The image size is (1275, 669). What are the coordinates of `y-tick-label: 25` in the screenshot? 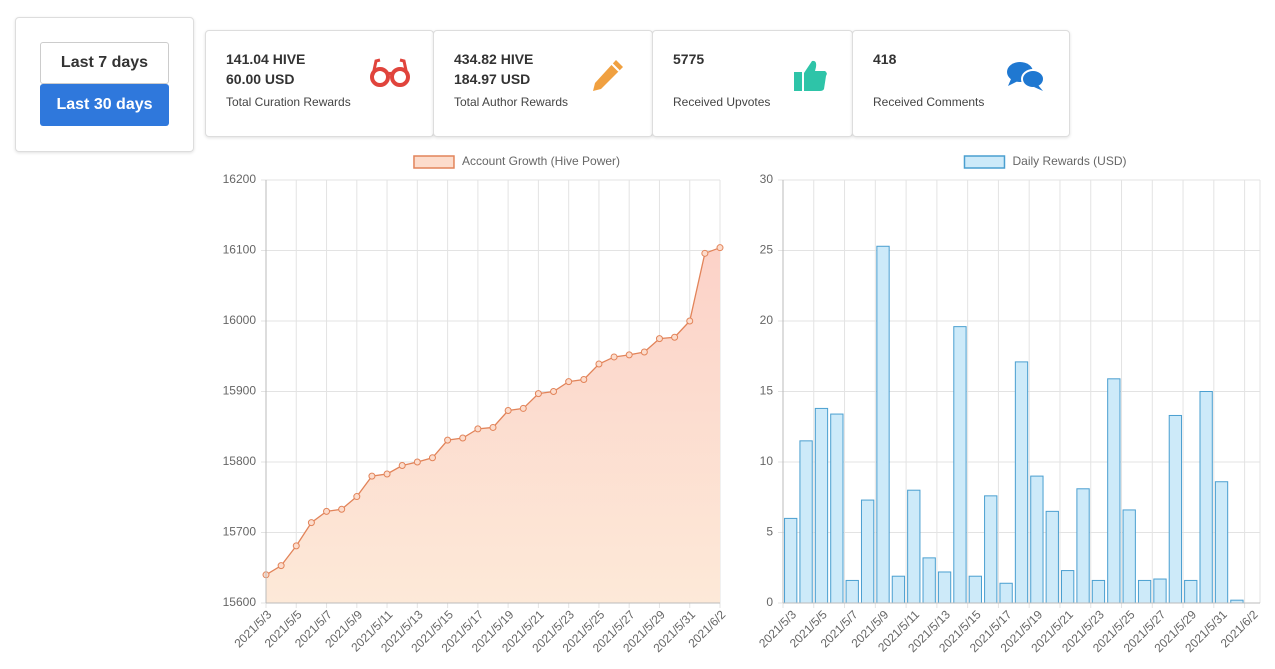 It's located at (767, 250).